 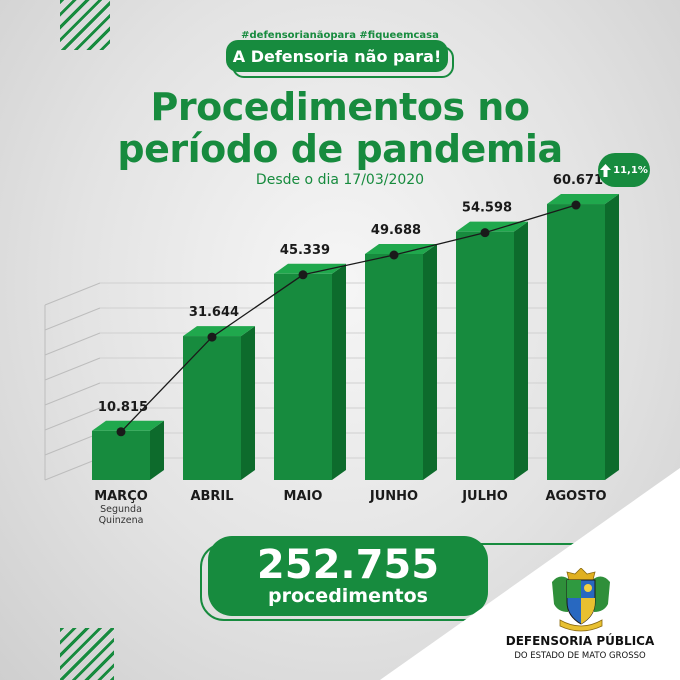 What do you see at coordinates (348, 596) in the screenshot?
I see `total-label: procedimentos` at bounding box center [348, 596].